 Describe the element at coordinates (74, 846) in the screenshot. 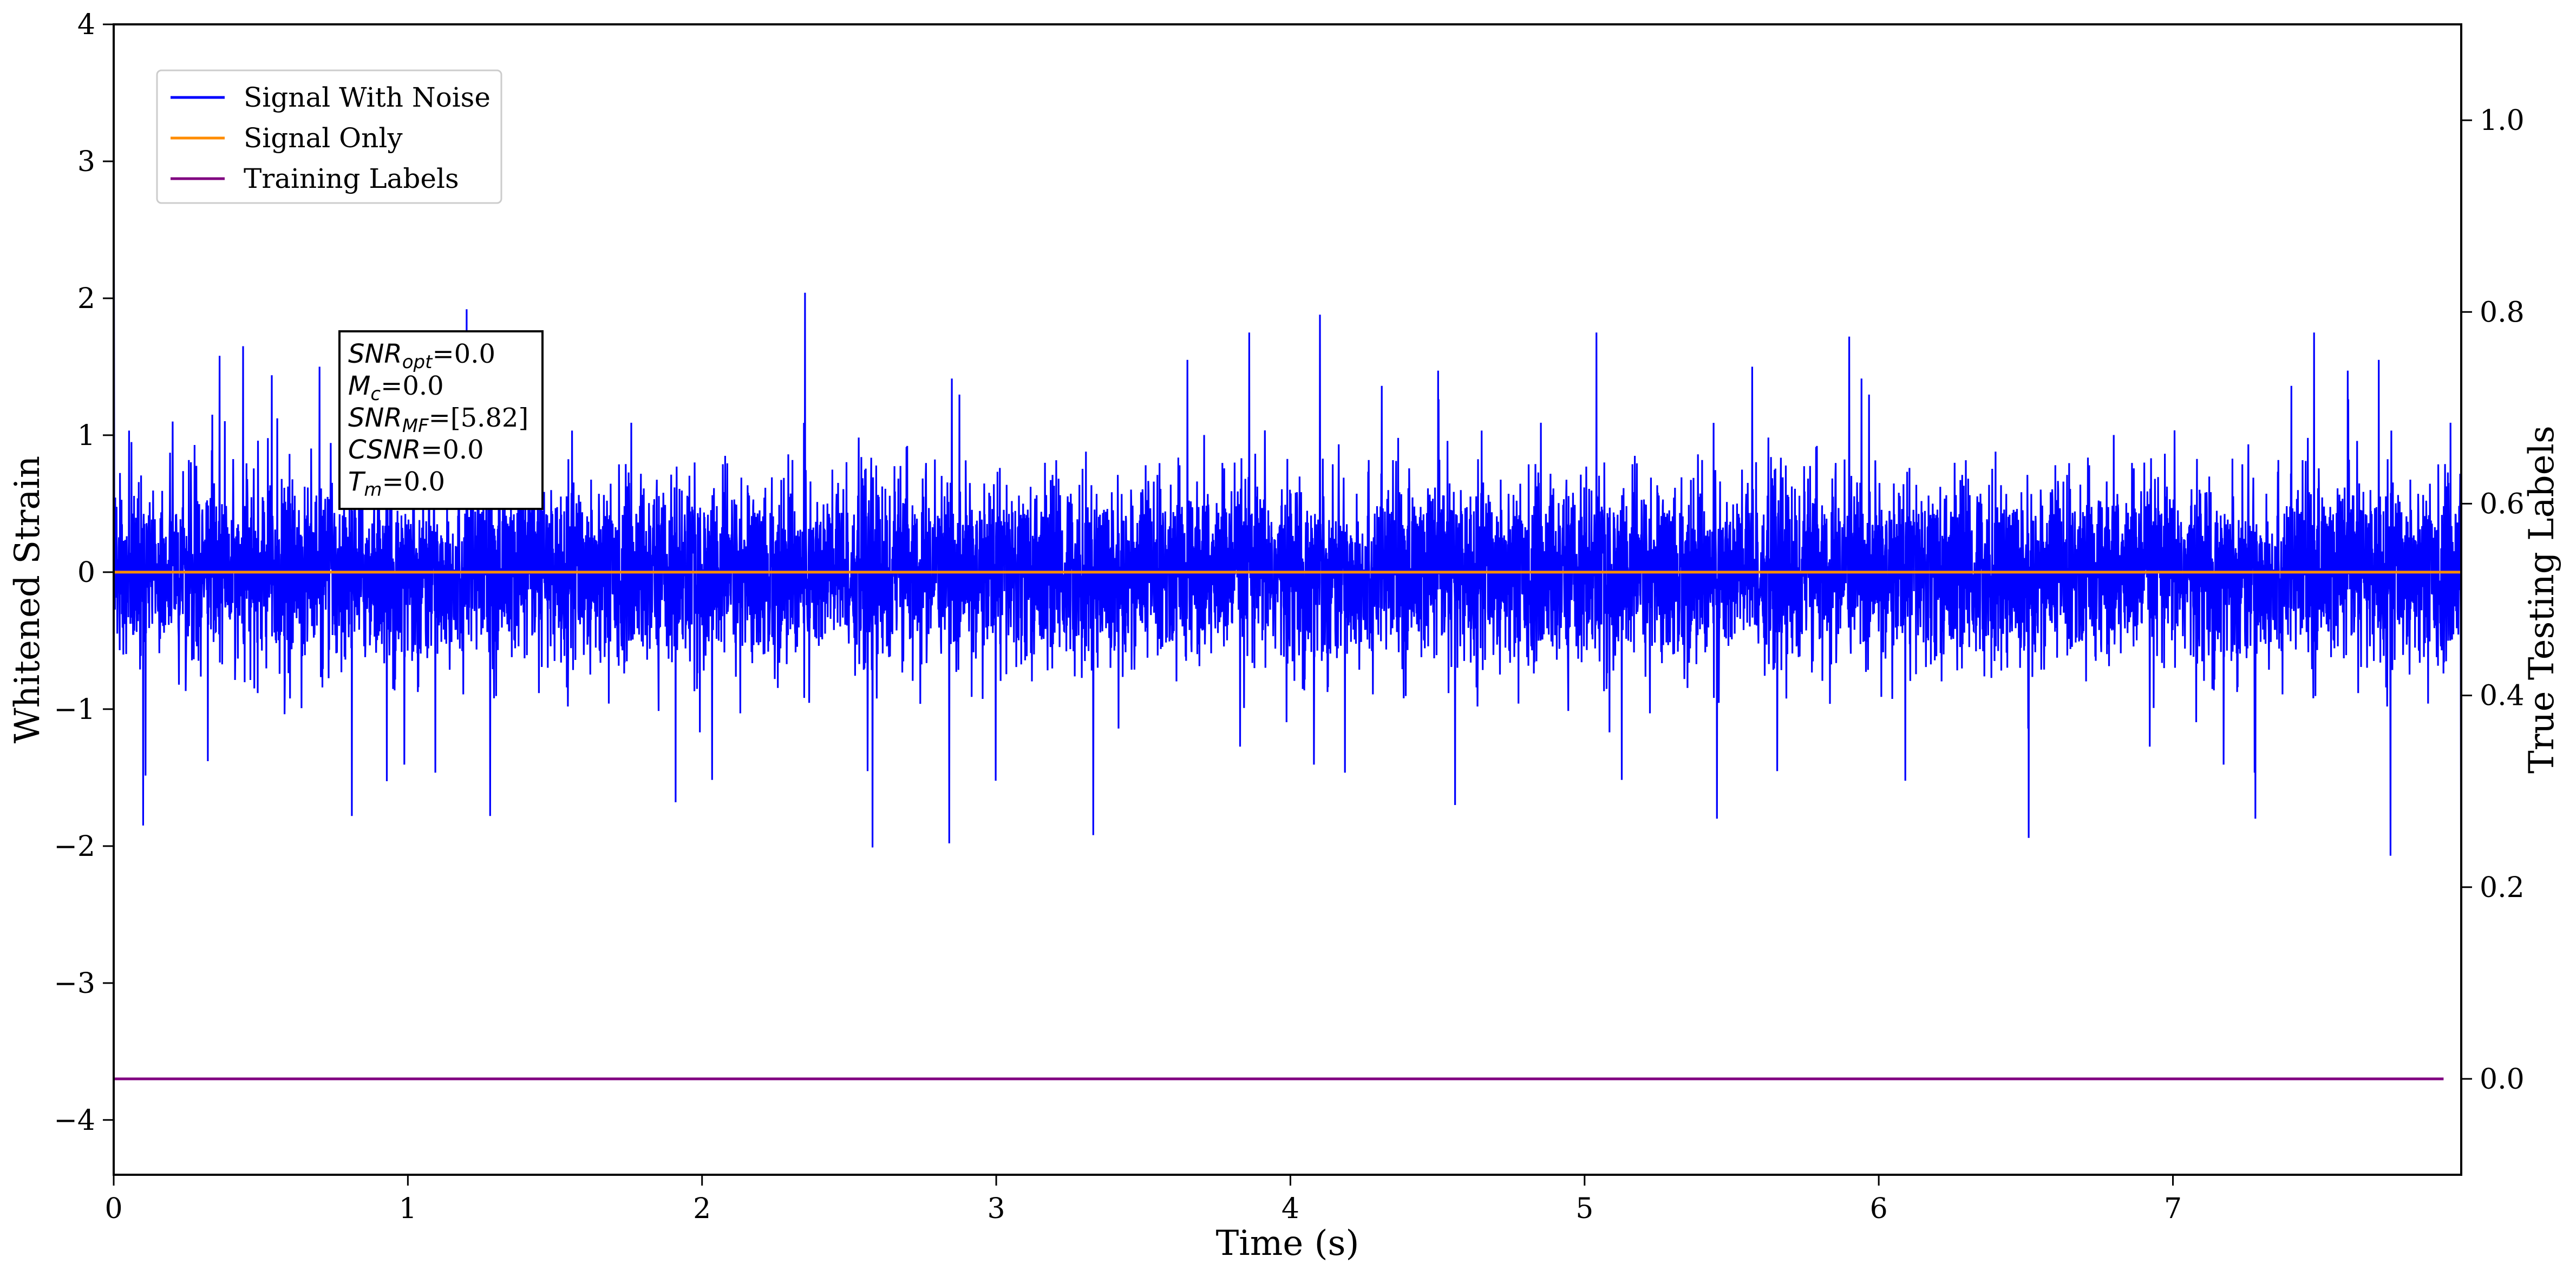

I see `y-left-tick-label: −2` at that location.